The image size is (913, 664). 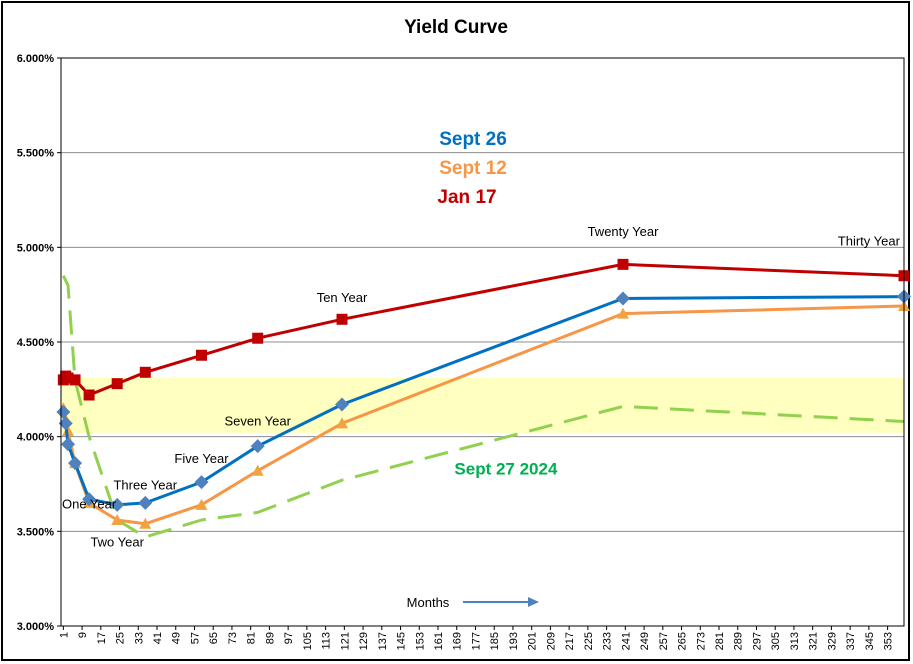 What do you see at coordinates (683, 641) in the screenshot?
I see `x-tick-label: 265` at bounding box center [683, 641].